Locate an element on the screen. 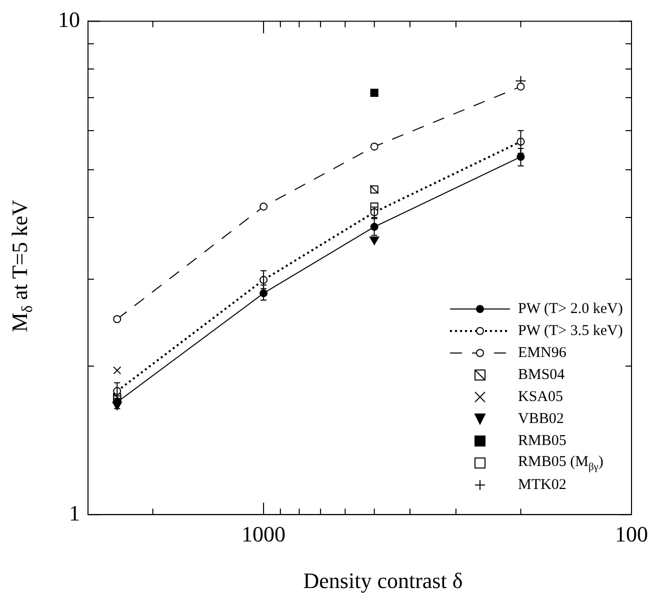  x-tick-label: 1000 is located at coordinates (264, 534).